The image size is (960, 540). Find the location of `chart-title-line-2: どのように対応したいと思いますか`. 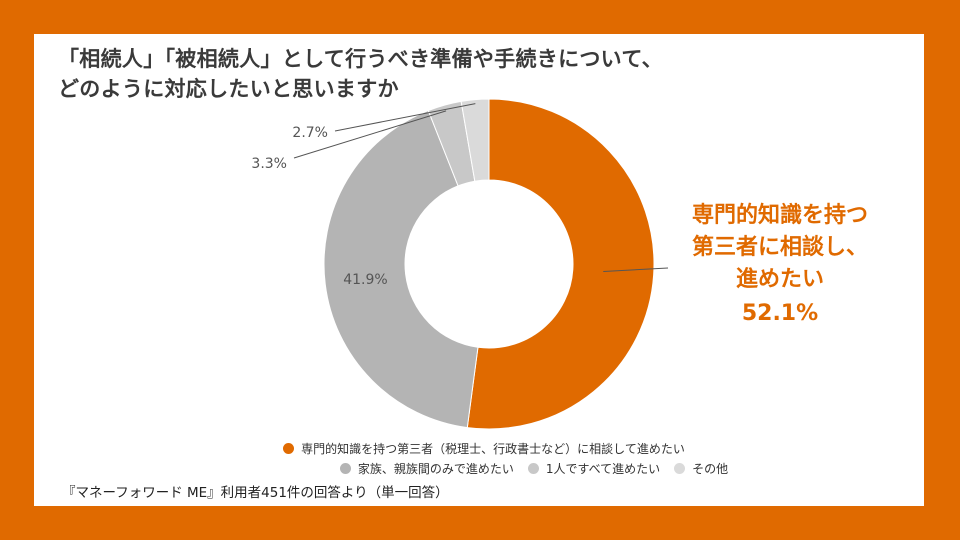

chart-title-line-2: どのように対応したいと思いますか is located at coordinates (228, 89).